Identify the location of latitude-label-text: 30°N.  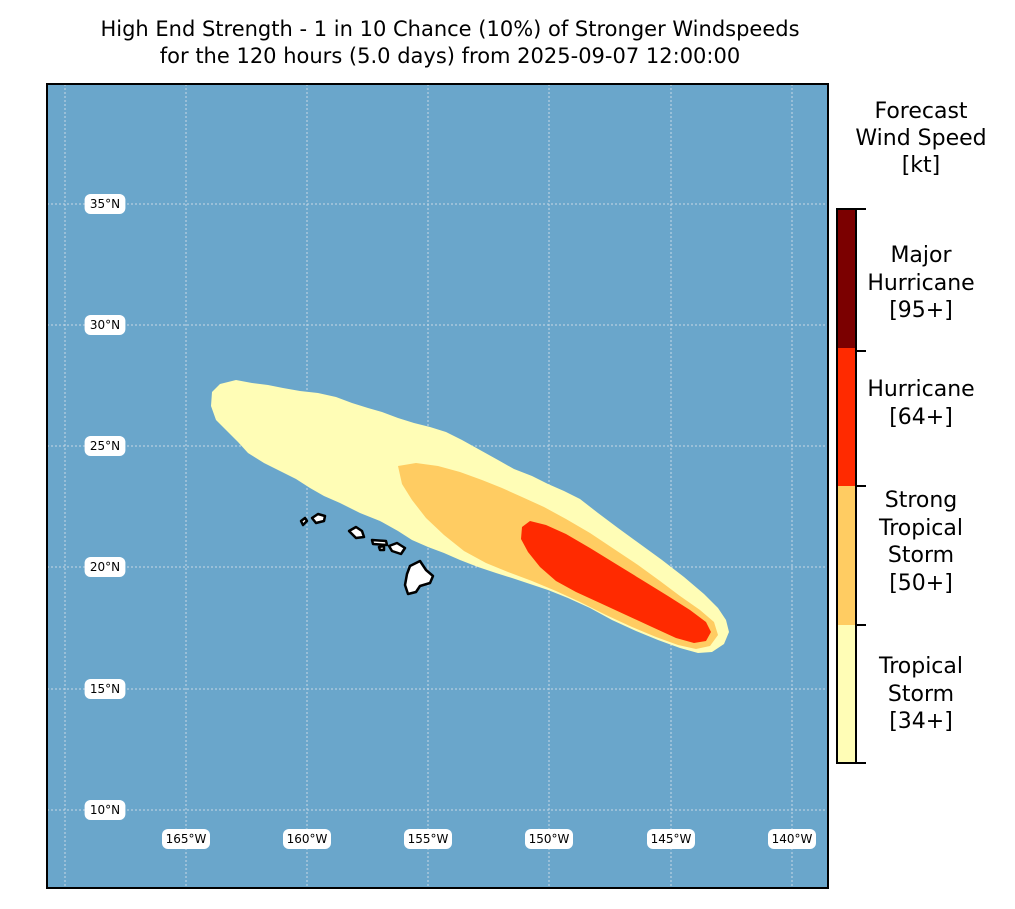
(105, 325).